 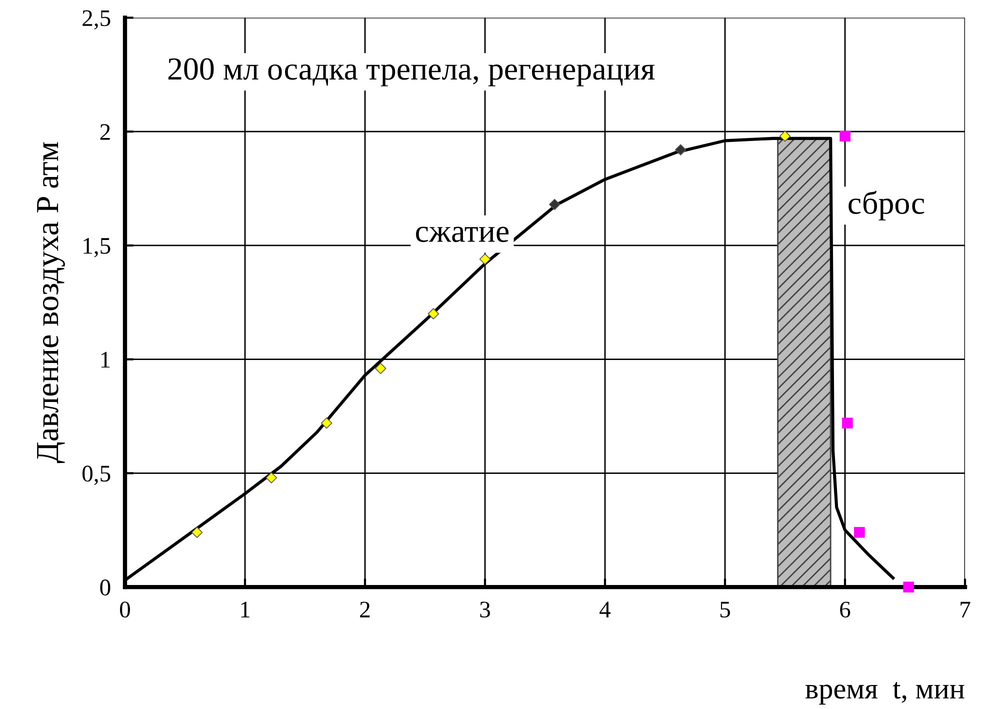 I want to click on annotation: сжатие, so click(x=462, y=234).